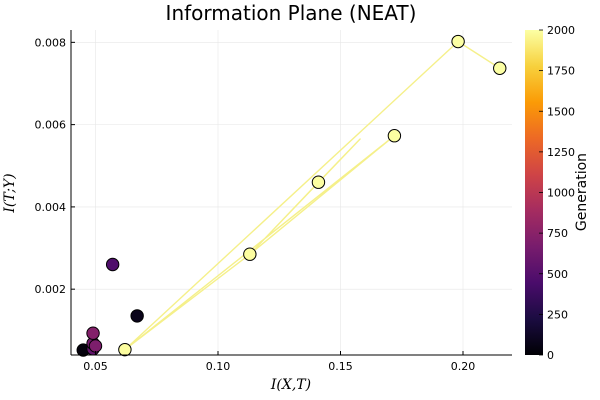 This screenshot has height=400, width=600. What do you see at coordinates (561, 193) in the screenshot?
I see `colorbar-tick-label: 1000` at bounding box center [561, 193].